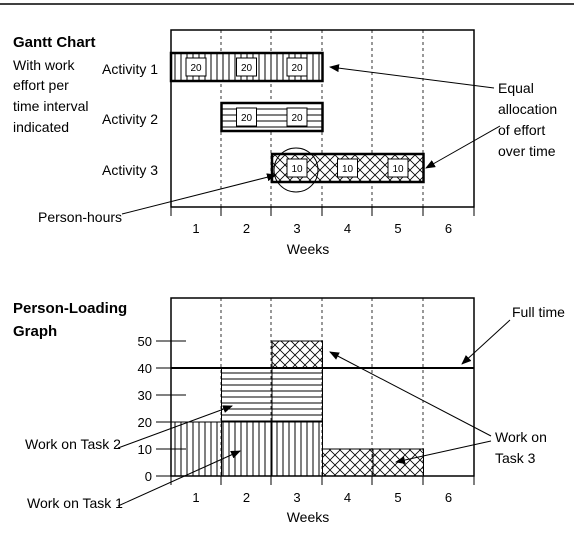 The height and width of the screenshot is (539, 574). I want to click on gantt-bars: 20 20 20 20 20 10 10 10, so click(297, 117).